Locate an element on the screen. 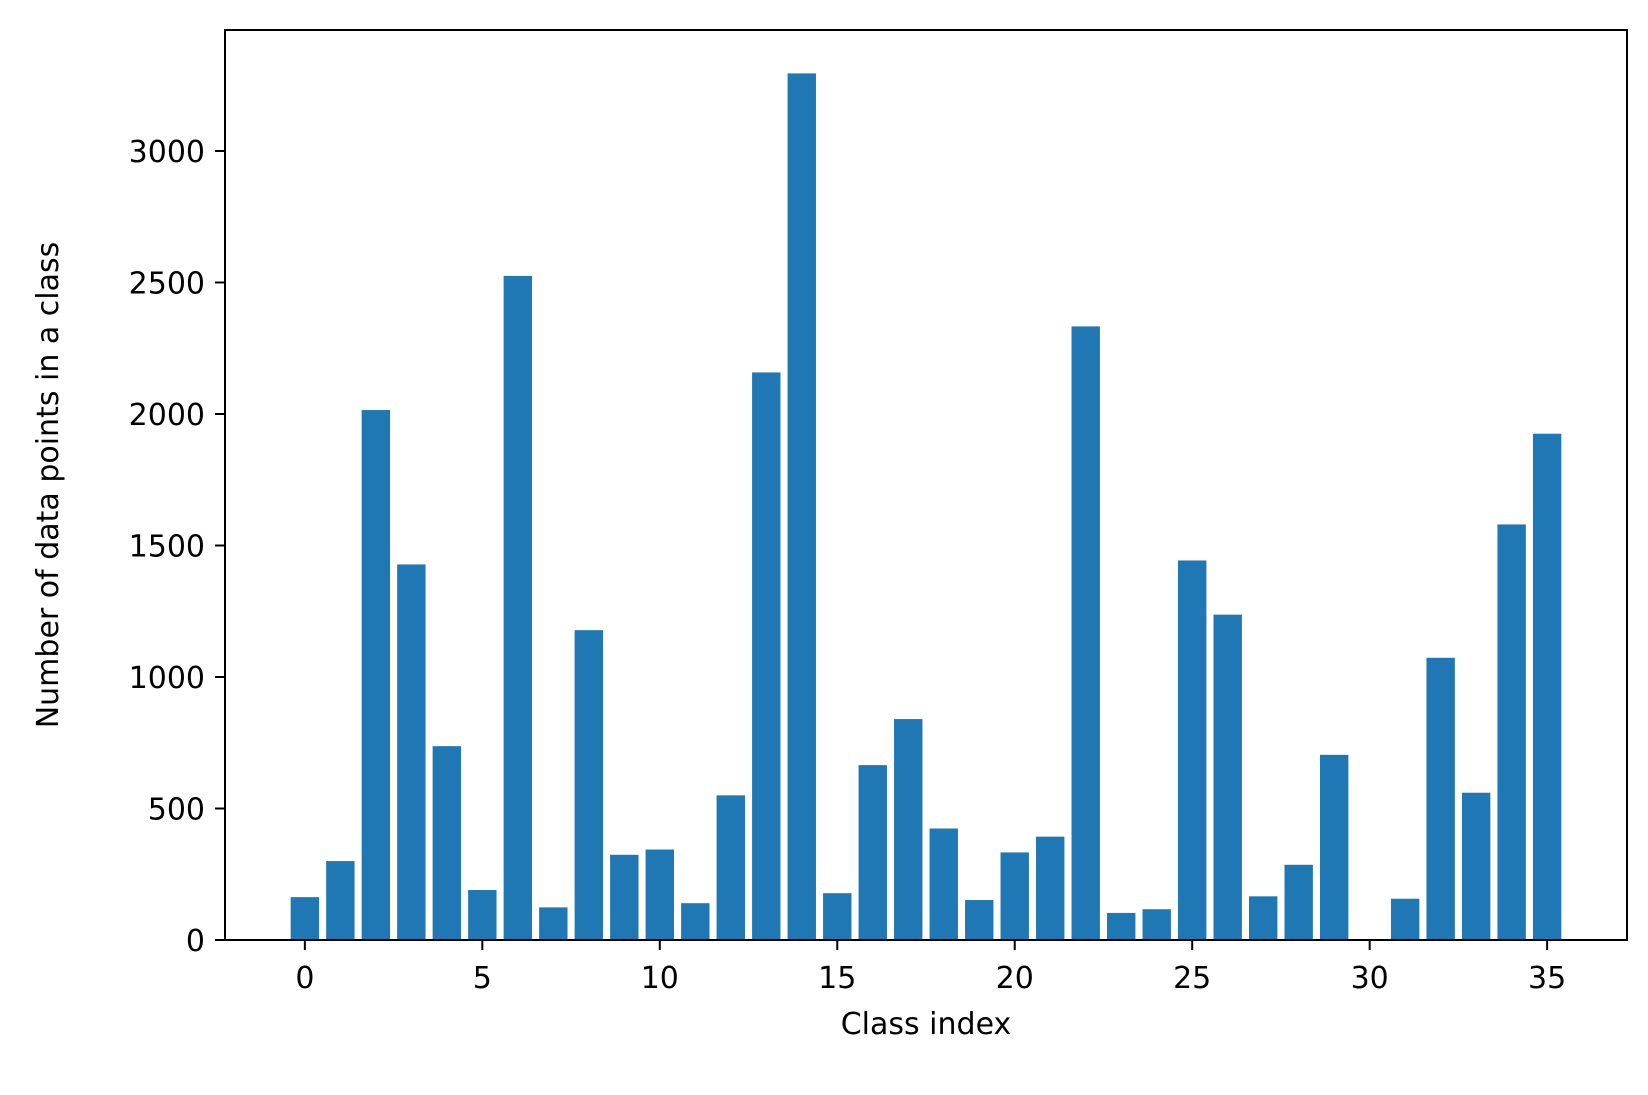 The height and width of the screenshot is (1095, 1648). y-tick-label: 2500 is located at coordinates (167, 283).